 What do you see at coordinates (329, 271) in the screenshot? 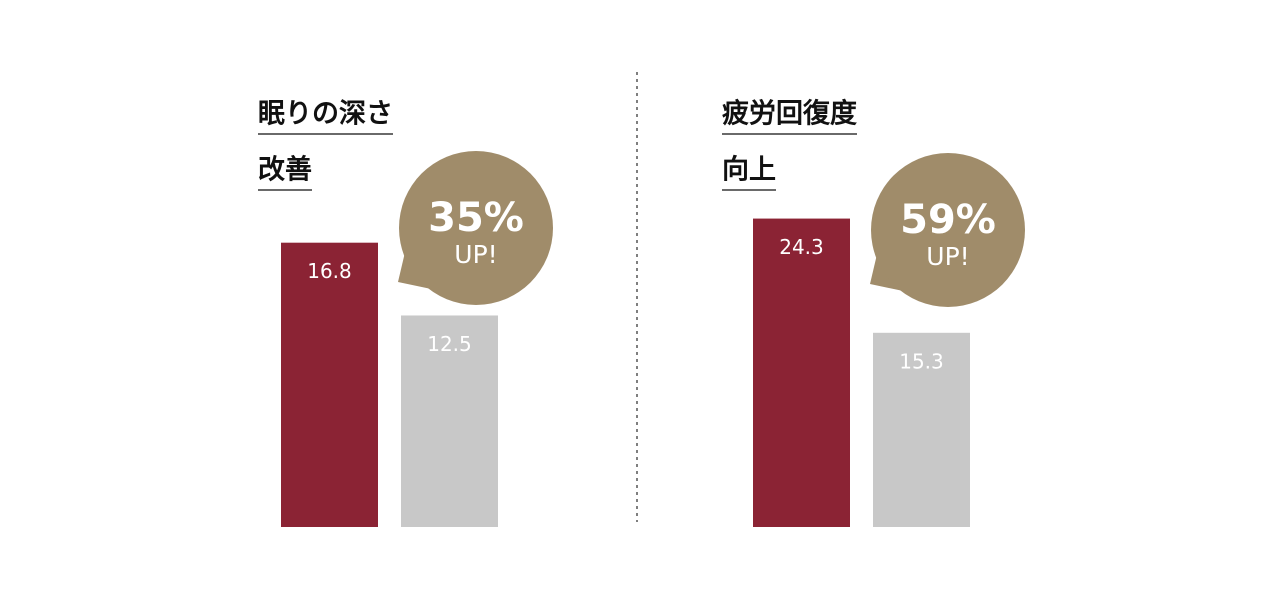
I see `value-label: 16.8` at bounding box center [329, 271].